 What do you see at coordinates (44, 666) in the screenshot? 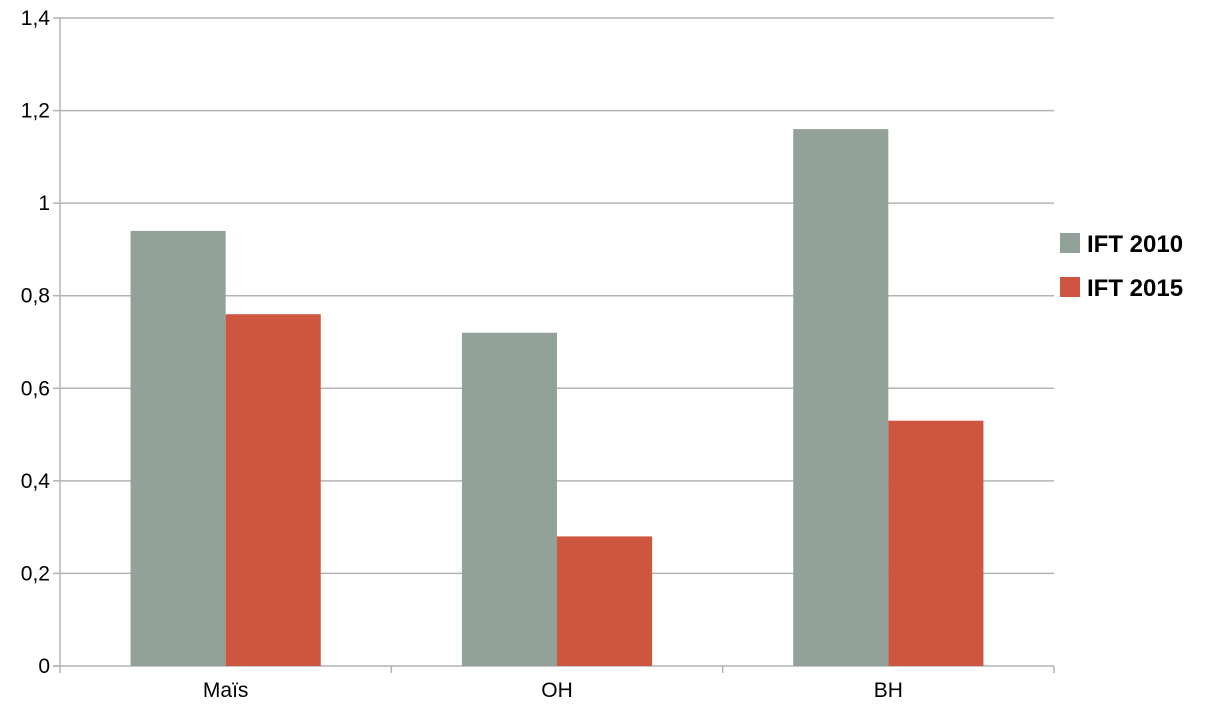
I see `y-tick-label: 0` at bounding box center [44, 666].